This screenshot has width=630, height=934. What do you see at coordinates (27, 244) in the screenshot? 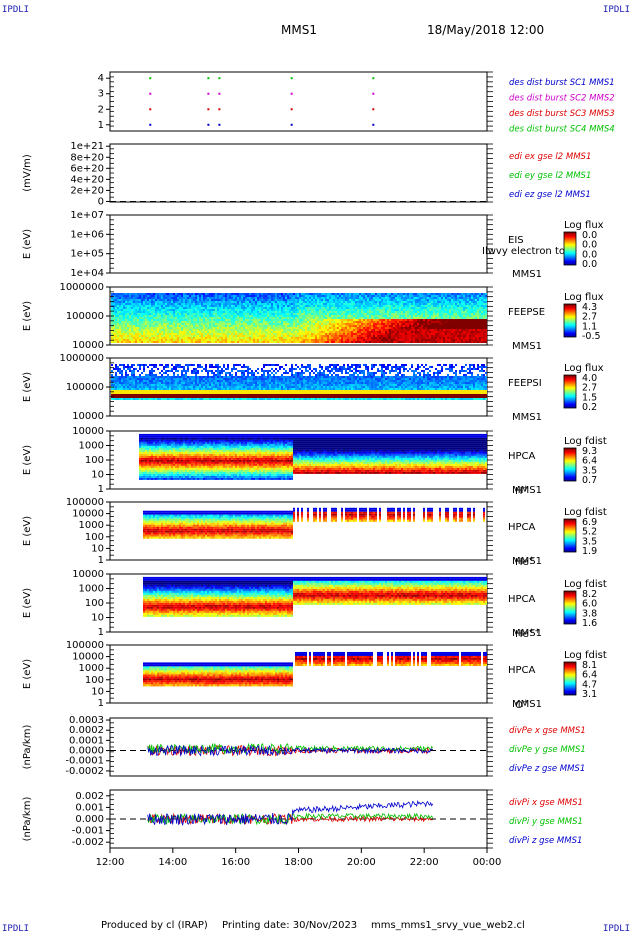
I see `y-axis-label: E (eV)` at bounding box center [27, 244].